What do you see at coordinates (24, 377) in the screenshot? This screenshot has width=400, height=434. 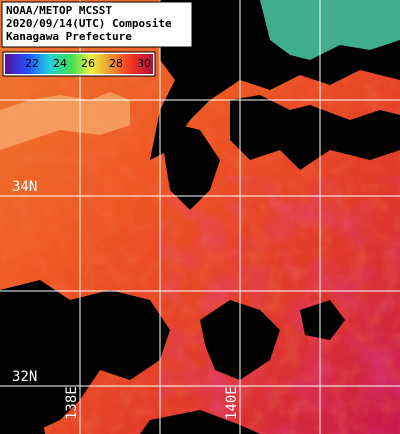 I see `lat-label: 32N` at bounding box center [24, 377].